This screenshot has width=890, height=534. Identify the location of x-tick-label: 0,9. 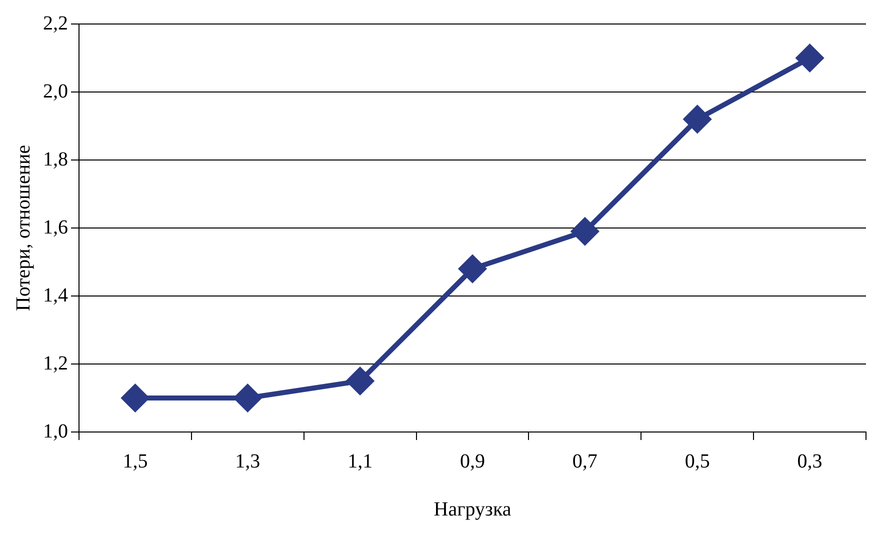
(472, 461).